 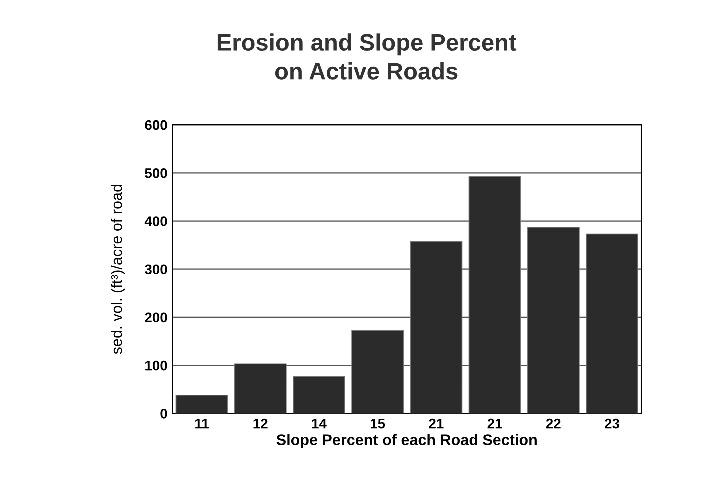 I want to click on y-tick-label: 200, so click(x=156, y=317).